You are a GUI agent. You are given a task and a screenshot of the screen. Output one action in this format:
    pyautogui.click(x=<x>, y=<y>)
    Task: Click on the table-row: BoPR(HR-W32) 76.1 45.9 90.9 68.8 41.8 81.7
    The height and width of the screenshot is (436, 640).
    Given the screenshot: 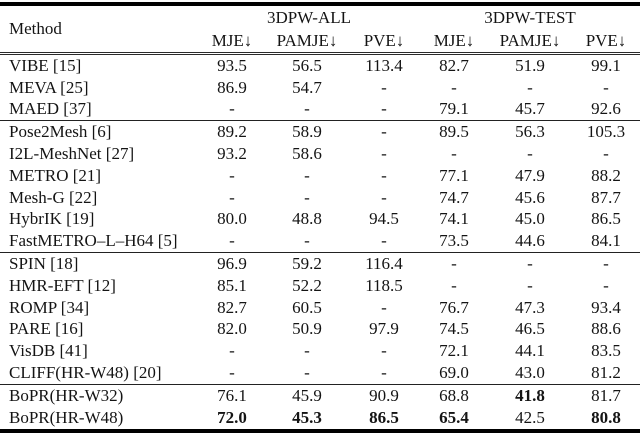 What is the action you would take?
    pyautogui.click(x=320, y=395)
    